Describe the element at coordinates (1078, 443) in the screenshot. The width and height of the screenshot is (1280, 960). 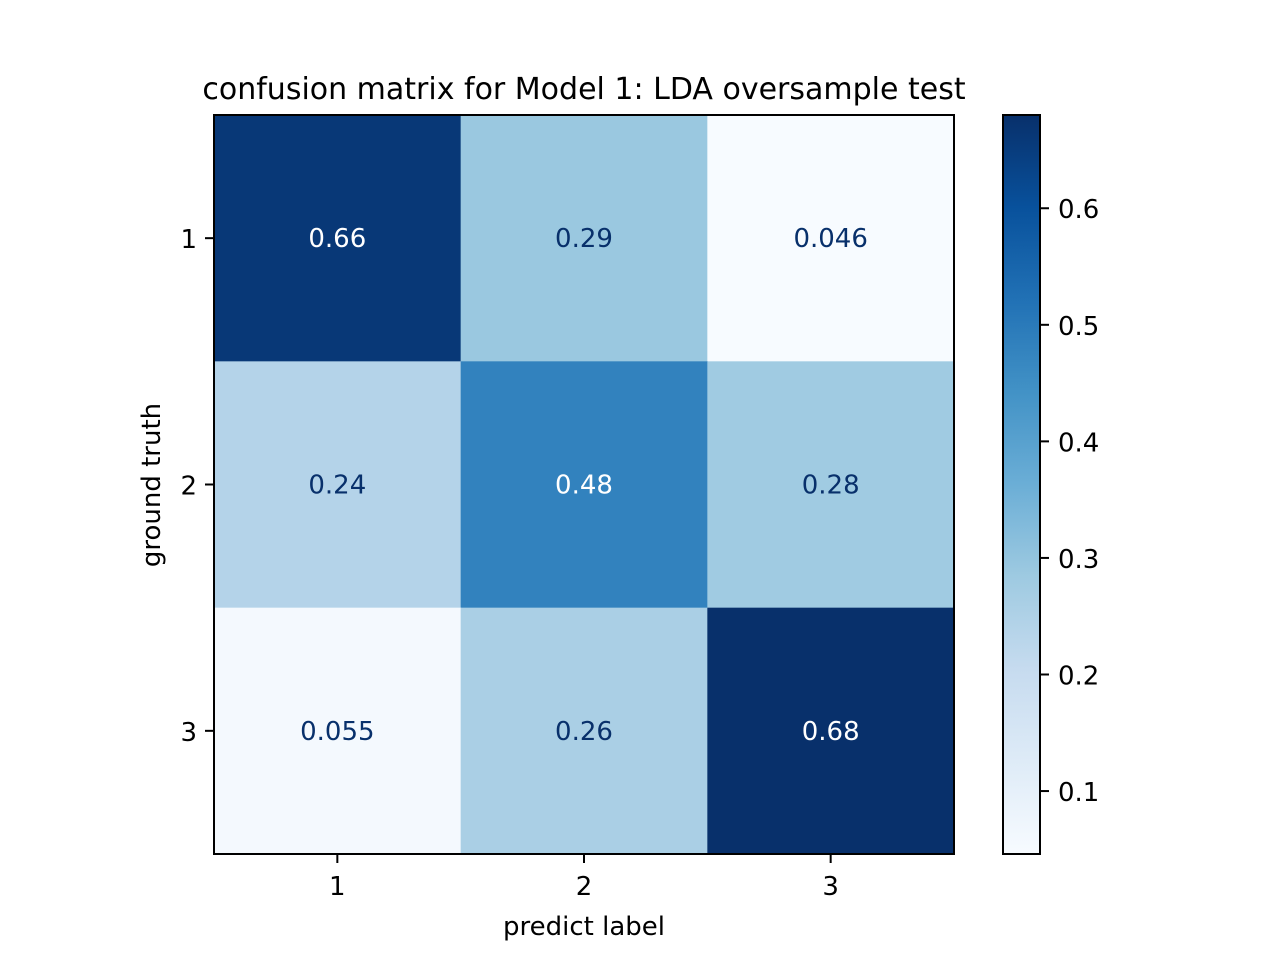
I see `colorbar-tick-label: 0.4` at that location.